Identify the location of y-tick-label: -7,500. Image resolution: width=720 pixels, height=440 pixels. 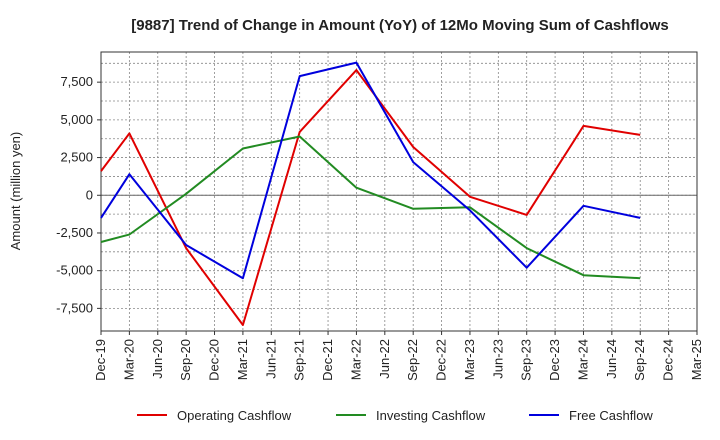
(74, 307).